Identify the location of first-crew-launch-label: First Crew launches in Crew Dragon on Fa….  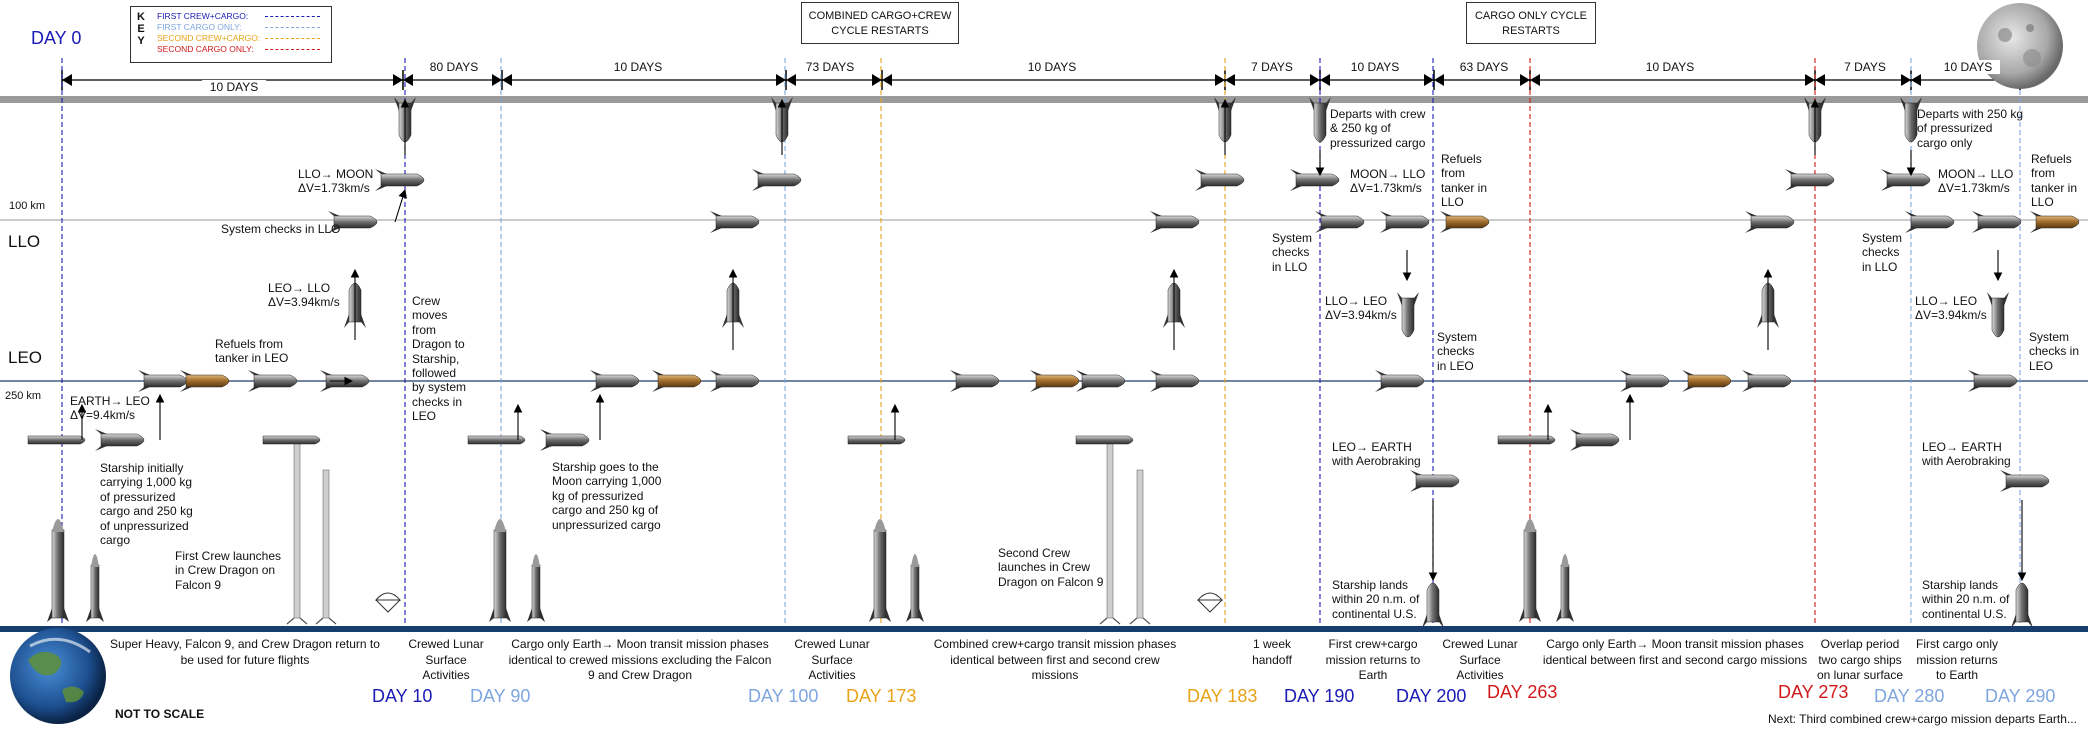
(228, 570).